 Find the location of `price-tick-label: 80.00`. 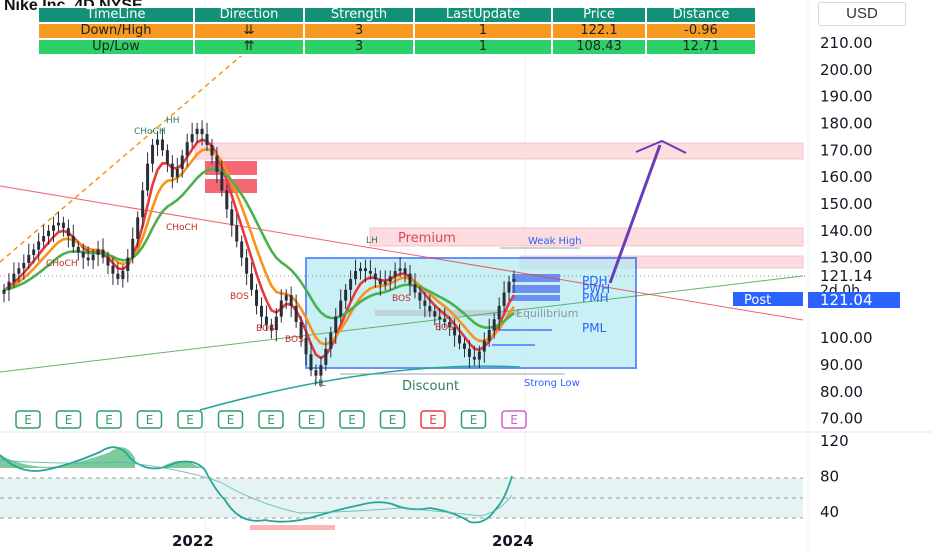

price-tick-label: 80.00 is located at coordinates (841, 392).